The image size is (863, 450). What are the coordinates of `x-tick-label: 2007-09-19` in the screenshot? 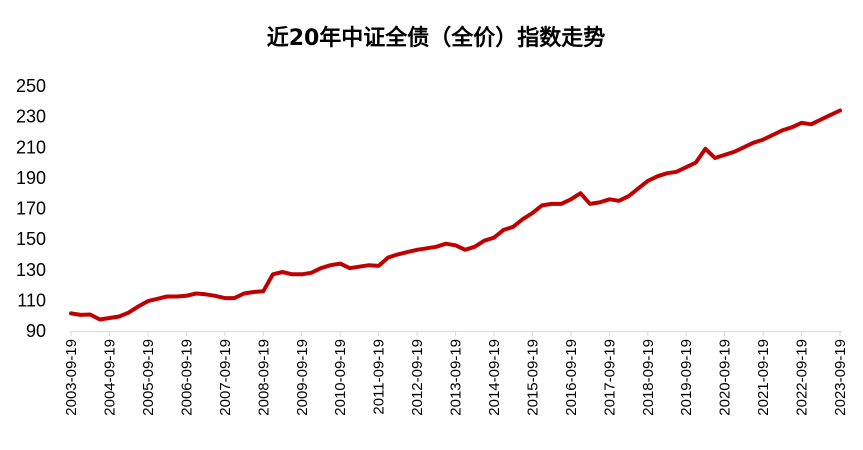 It's located at (225, 377).